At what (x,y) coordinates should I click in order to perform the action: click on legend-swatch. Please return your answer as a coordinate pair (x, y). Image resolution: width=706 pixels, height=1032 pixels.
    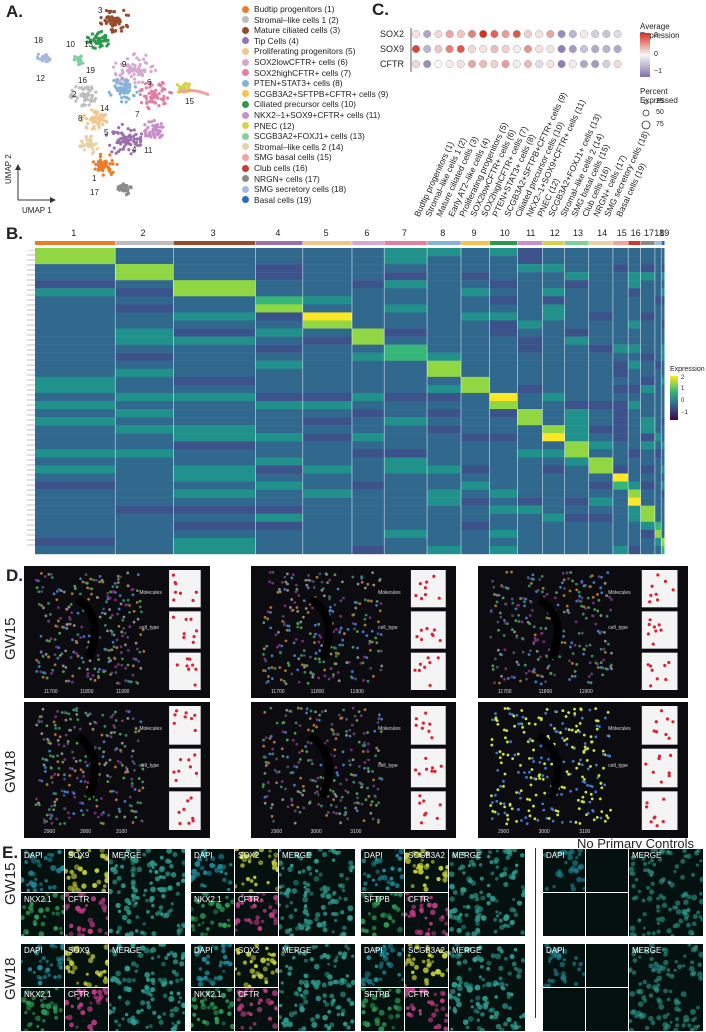
    Looking at the image, I should click on (245, 40).